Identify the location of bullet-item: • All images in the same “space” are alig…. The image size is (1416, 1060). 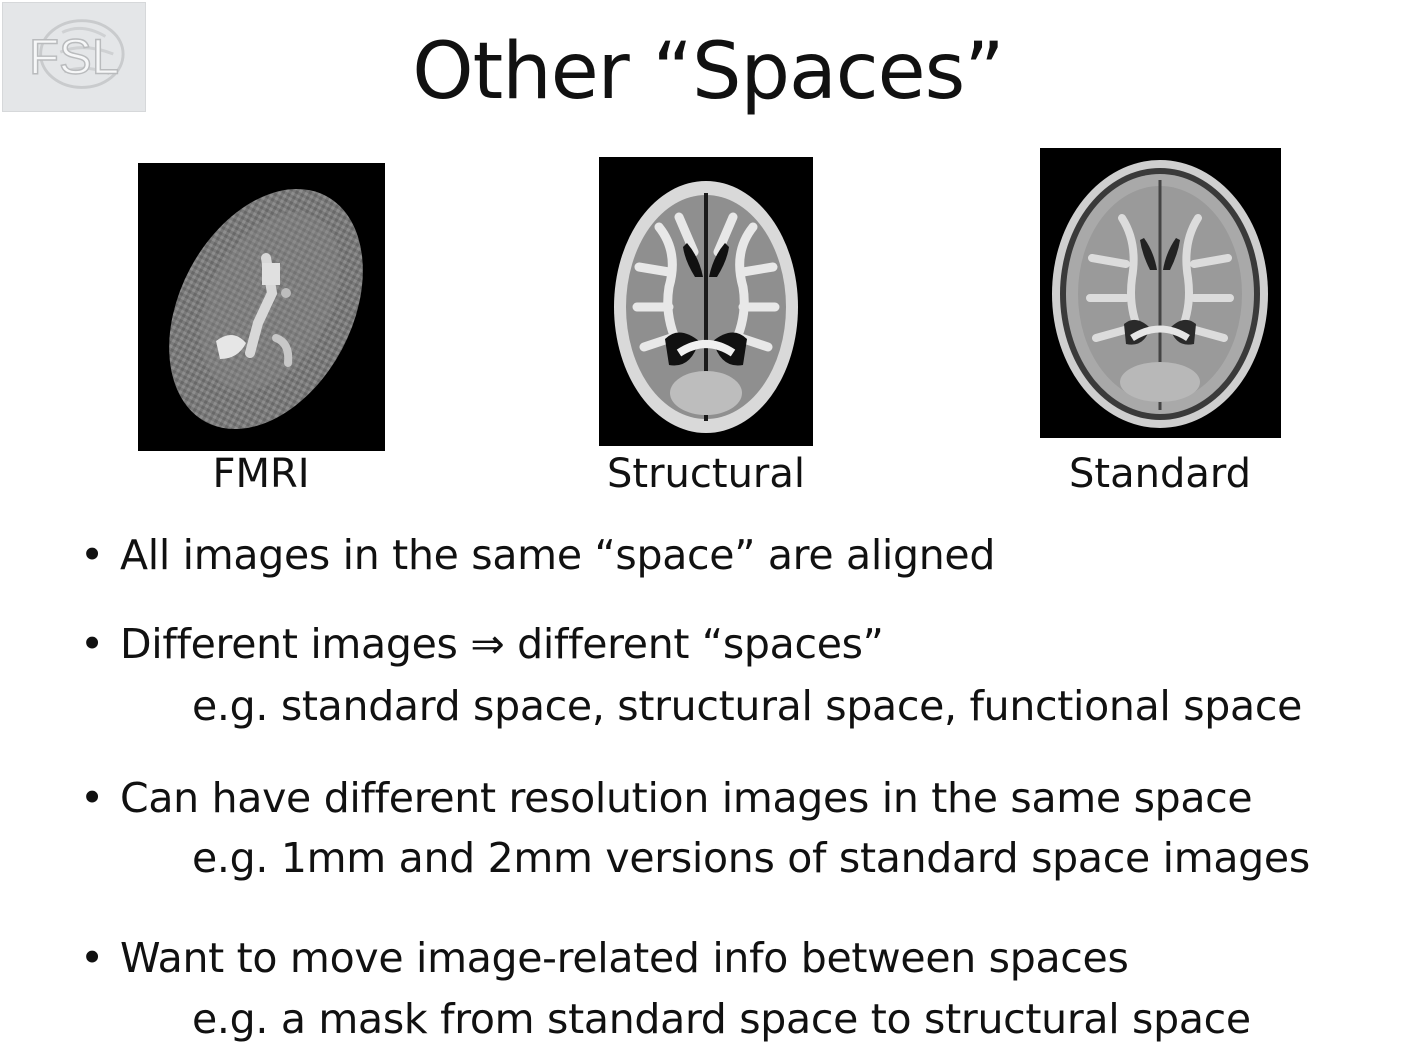
(537, 555).